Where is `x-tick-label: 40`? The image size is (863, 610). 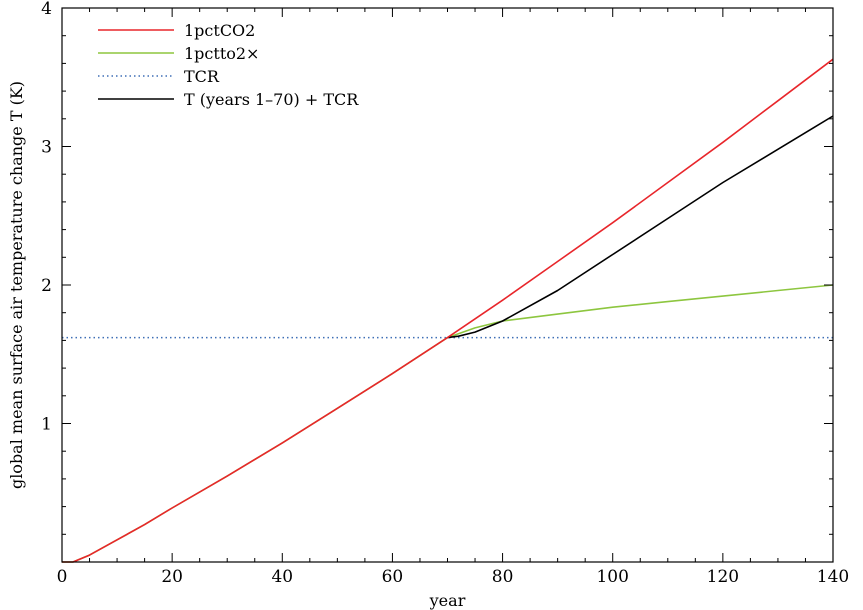
x-tick-label: 40 is located at coordinates (282, 577).